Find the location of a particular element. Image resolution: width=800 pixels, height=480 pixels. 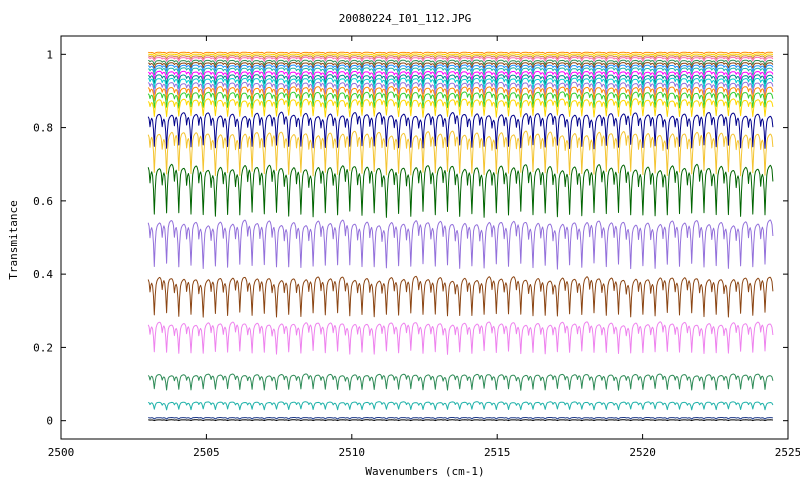

y-tick-label: 0.4 is located at coordinates (43, 274).